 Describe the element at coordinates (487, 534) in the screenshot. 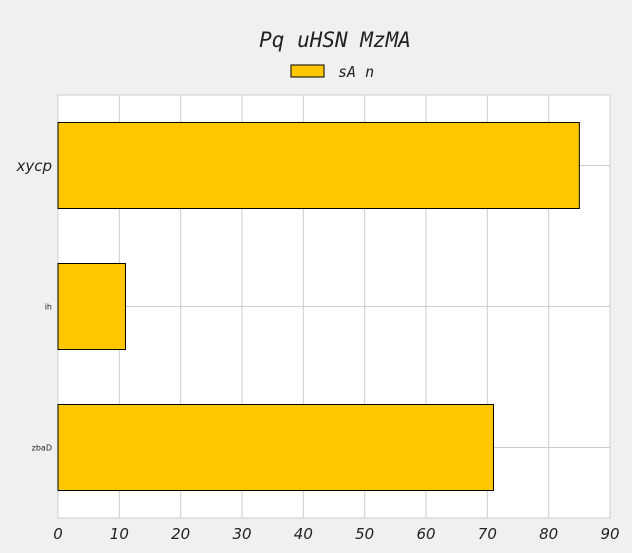

I see `x-tick-label: 70` at that location.